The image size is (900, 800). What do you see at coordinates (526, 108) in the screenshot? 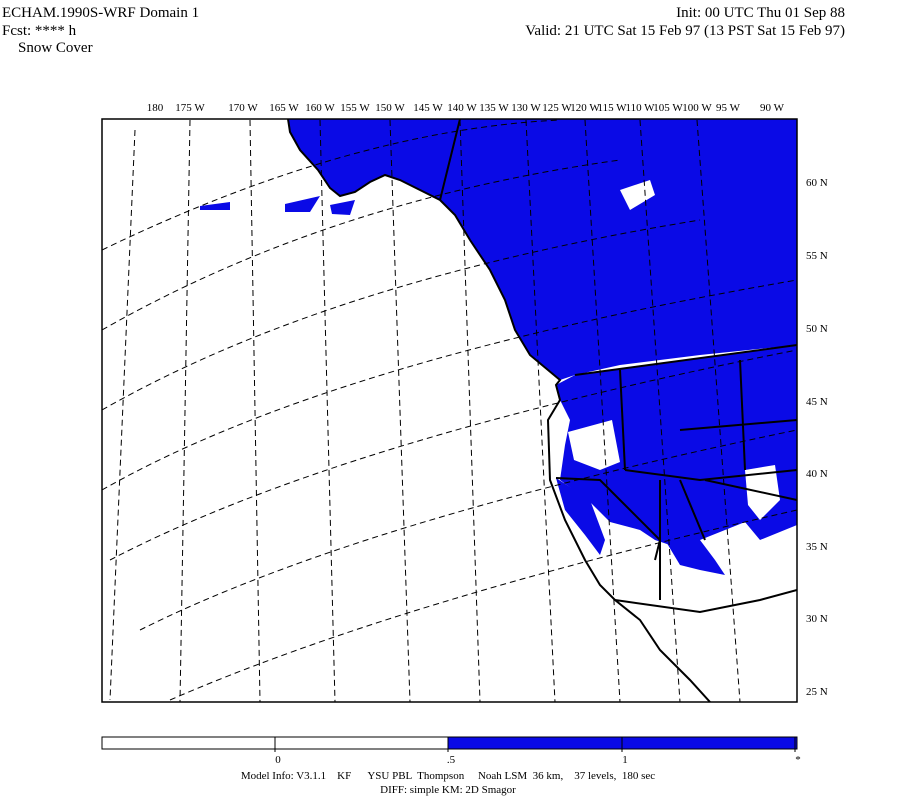
I see `longitude-label: 130 W` at bounding box center [526, 108].